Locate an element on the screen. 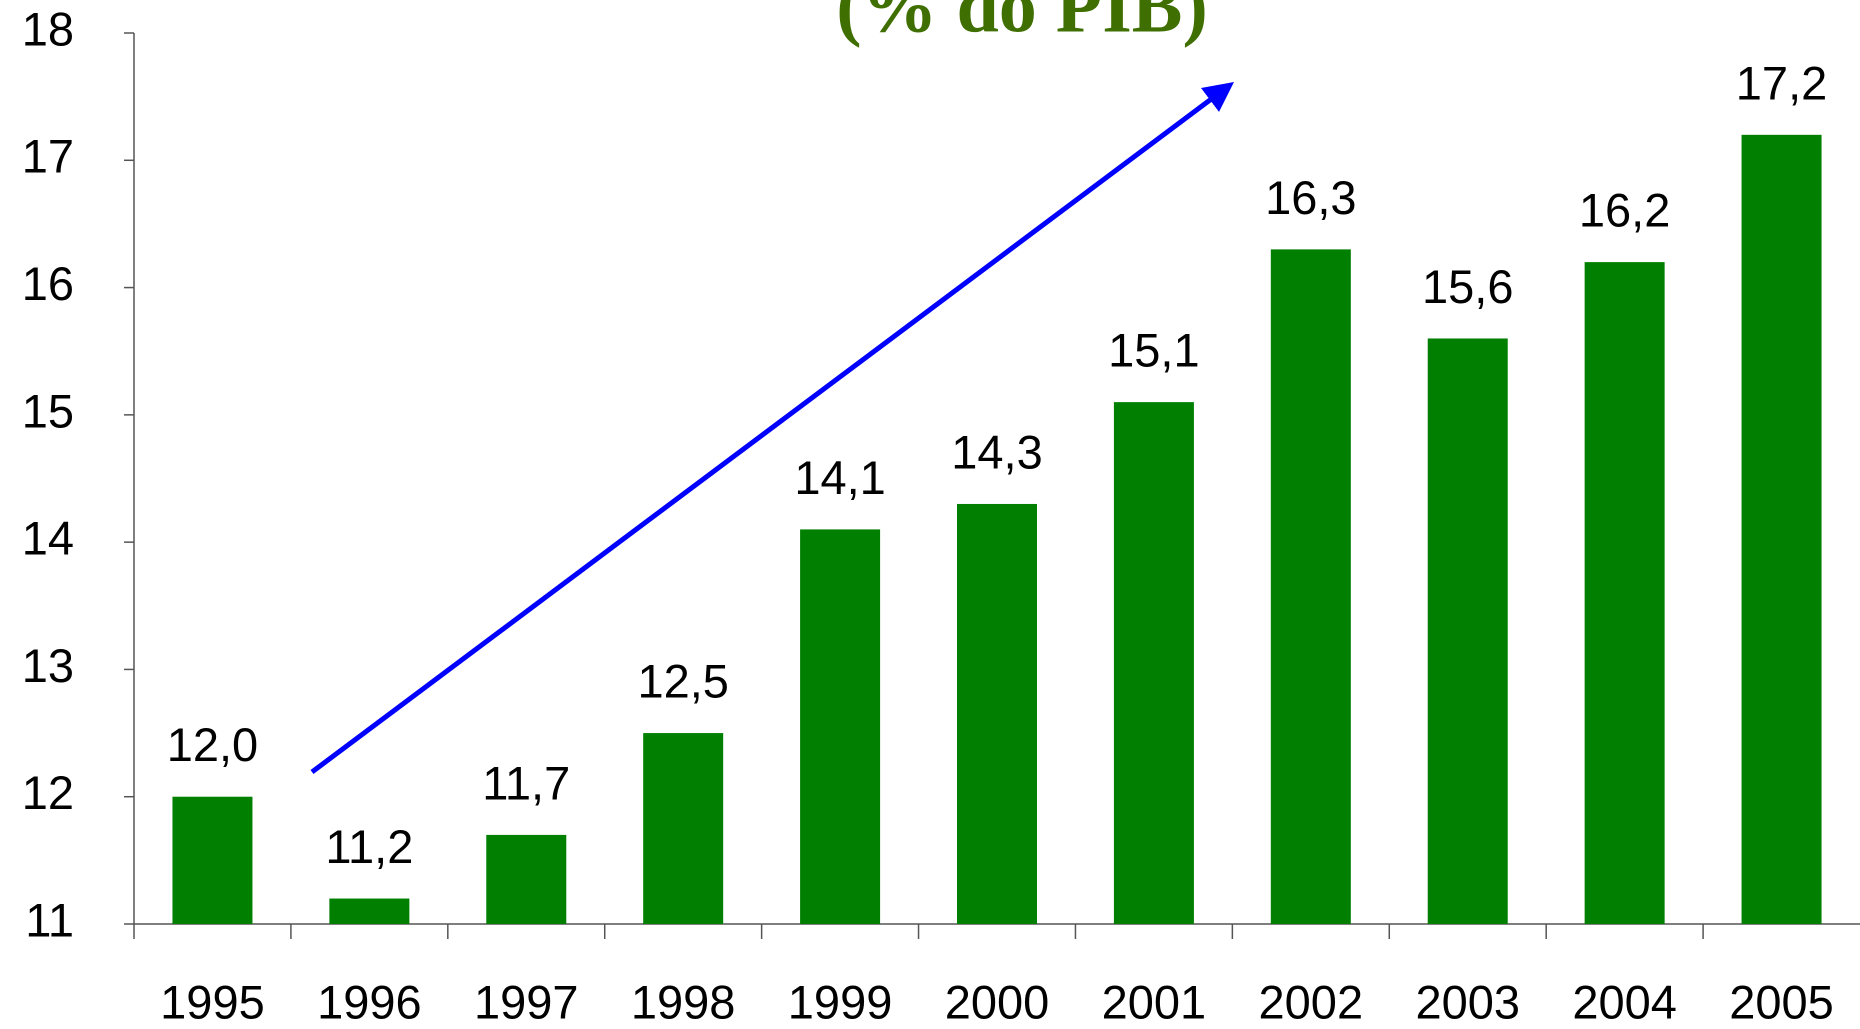 This screenshot has width=1860, height=1029. data-label: 11,2 is located at coordinates (369, 846).